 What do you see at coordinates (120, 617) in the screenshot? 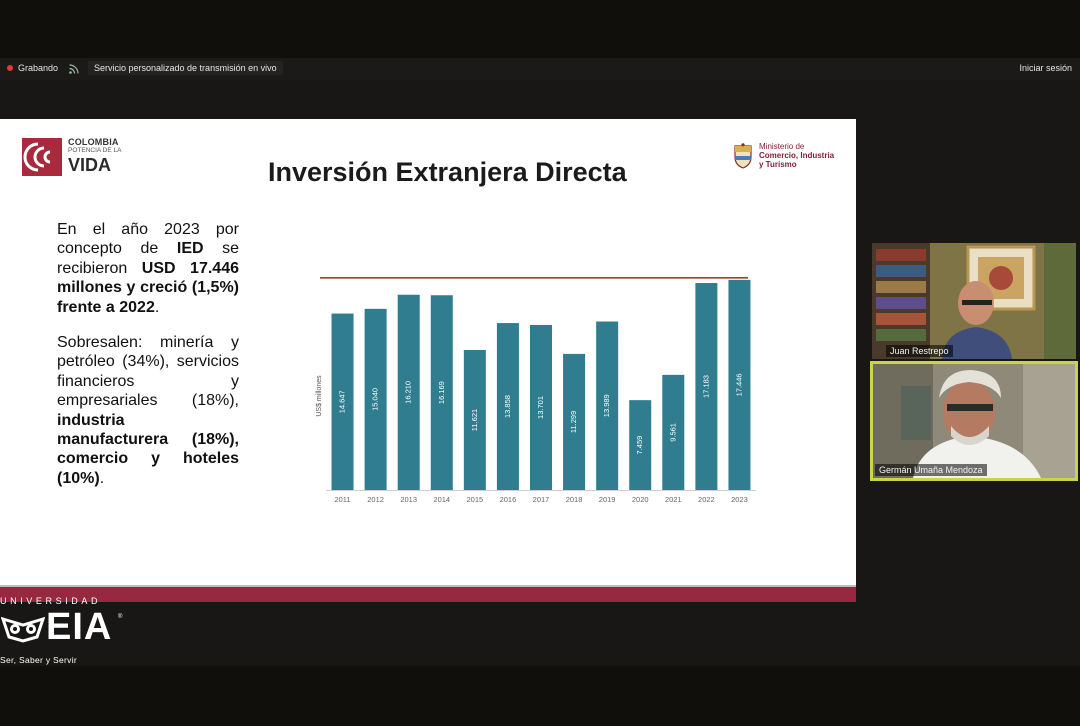
I see `registered-mark: ®` at bounding box center [120, 617].